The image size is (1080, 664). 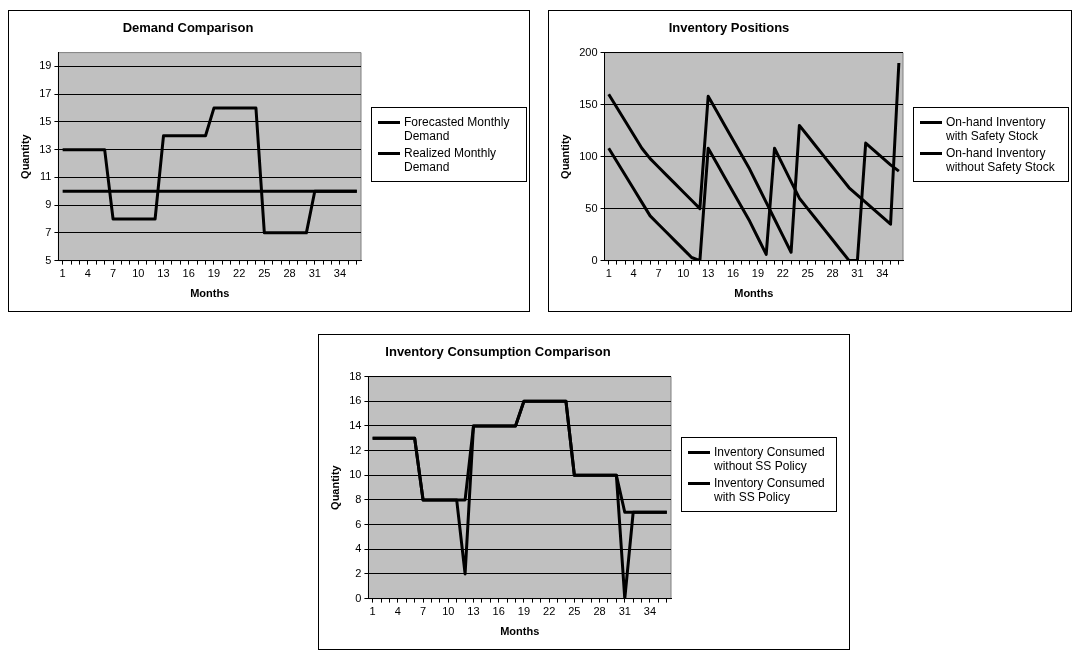 I want to click on y-tick-label: 15, so click(x=45, y=120).